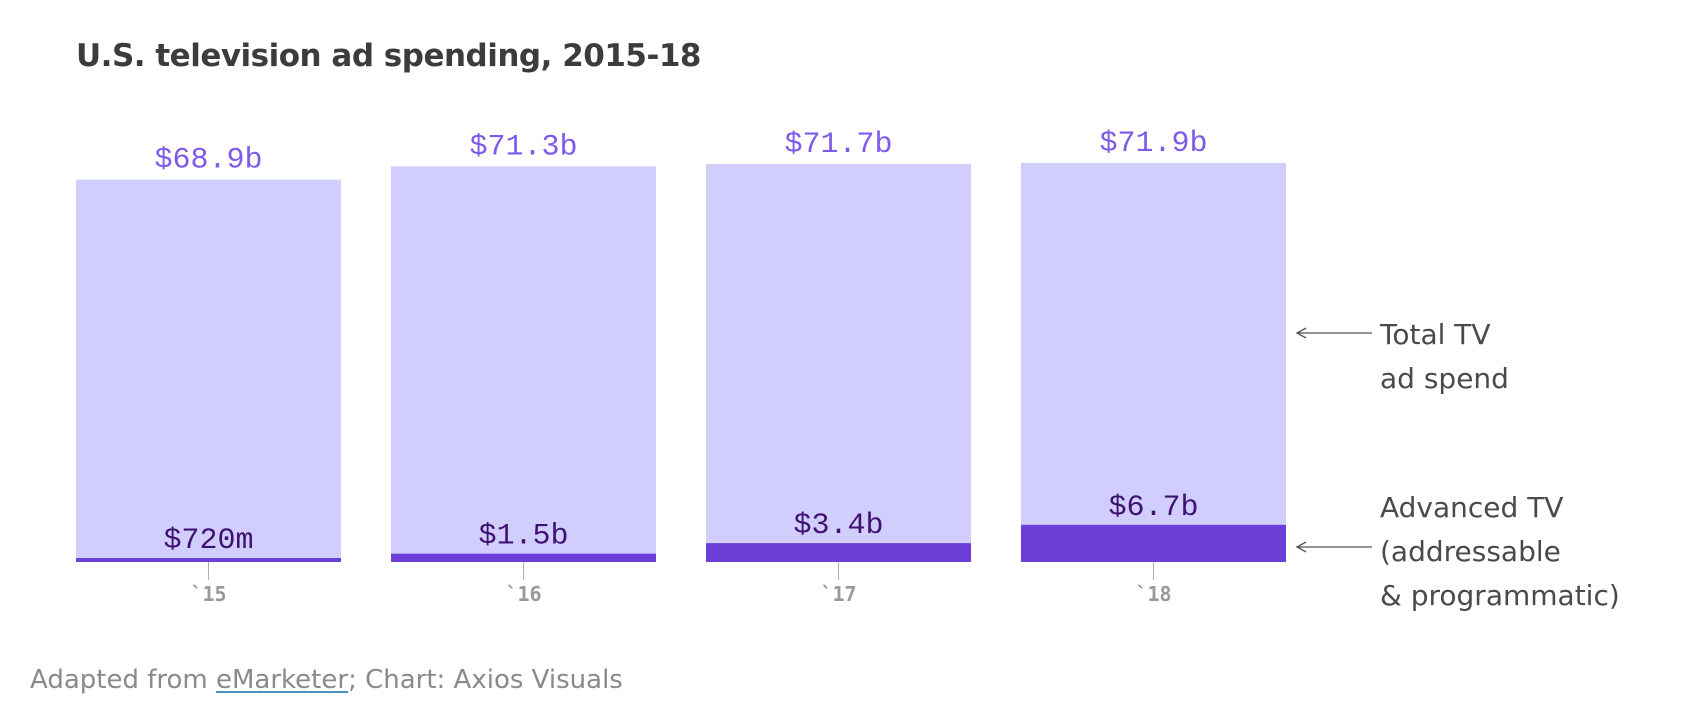 This screenshot has width=1702, height=724. Describe the element at coordinates (1301, 547) in the screenshot. I see `legend-advanced-tv-arrowhead-icon` at that location.